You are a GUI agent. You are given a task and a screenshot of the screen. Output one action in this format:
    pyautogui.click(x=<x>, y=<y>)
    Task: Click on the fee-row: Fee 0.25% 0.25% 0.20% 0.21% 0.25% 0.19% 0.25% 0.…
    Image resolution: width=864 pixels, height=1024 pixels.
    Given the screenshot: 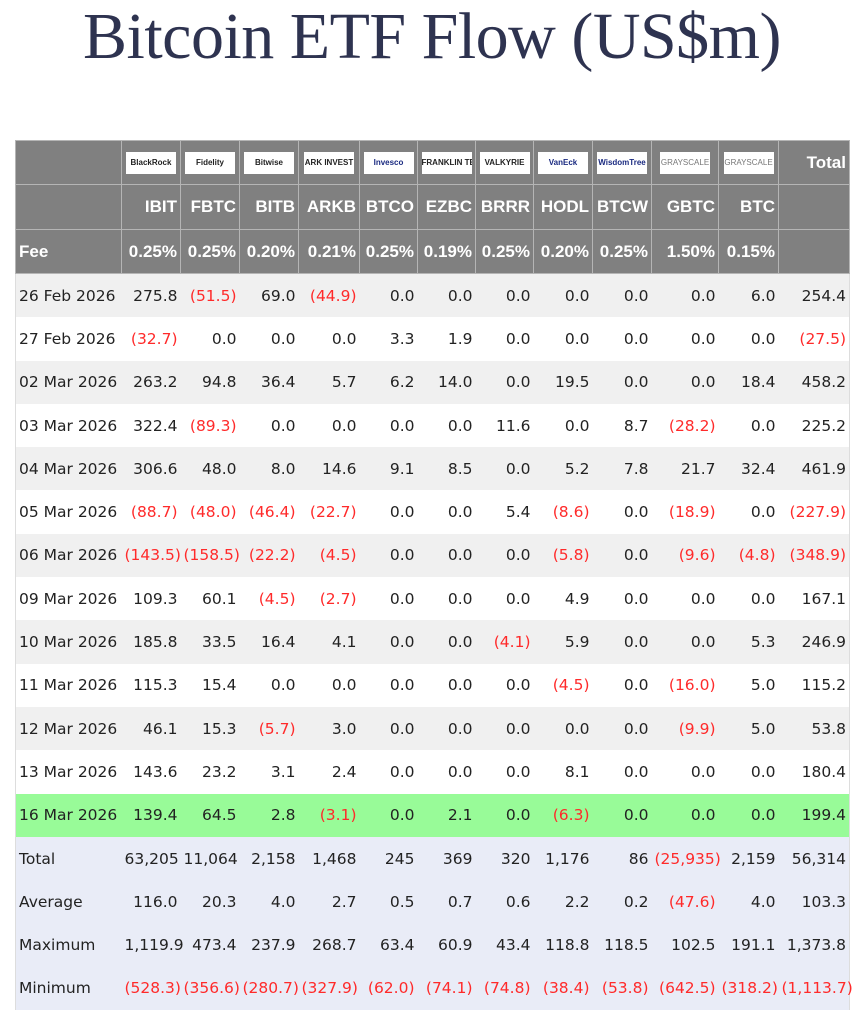 What is the action you would take?
    pyautogui.click(x=432, y=251)
    